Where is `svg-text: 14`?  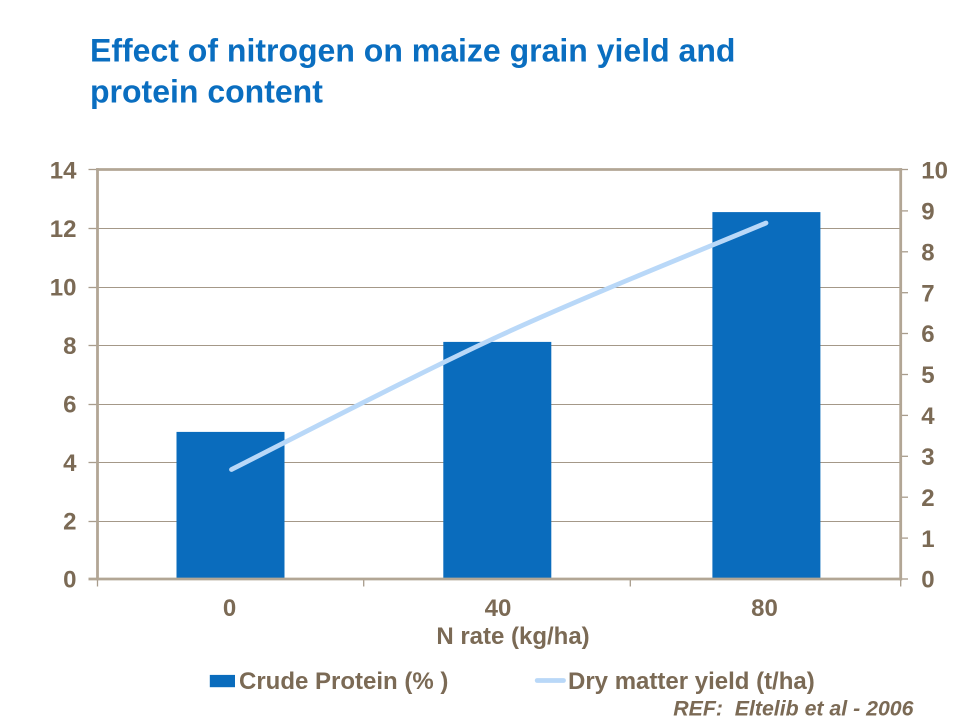
svg-text: 14 is located at coordinates (63, 171).